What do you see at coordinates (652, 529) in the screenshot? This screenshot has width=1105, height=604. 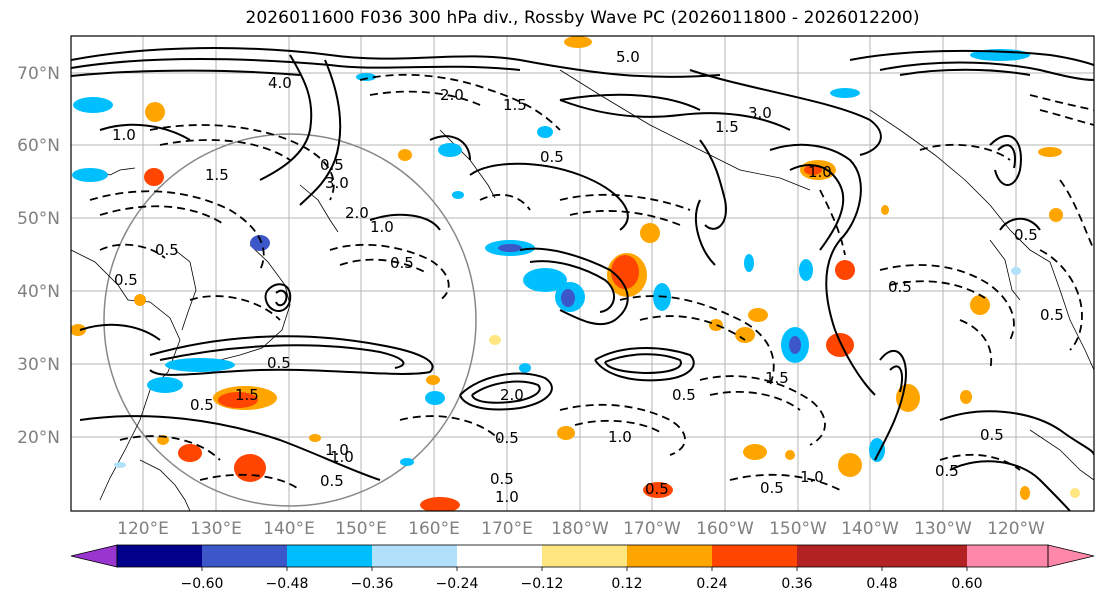 I see `lon-label: 170°W` at bounding box center [652, 529].